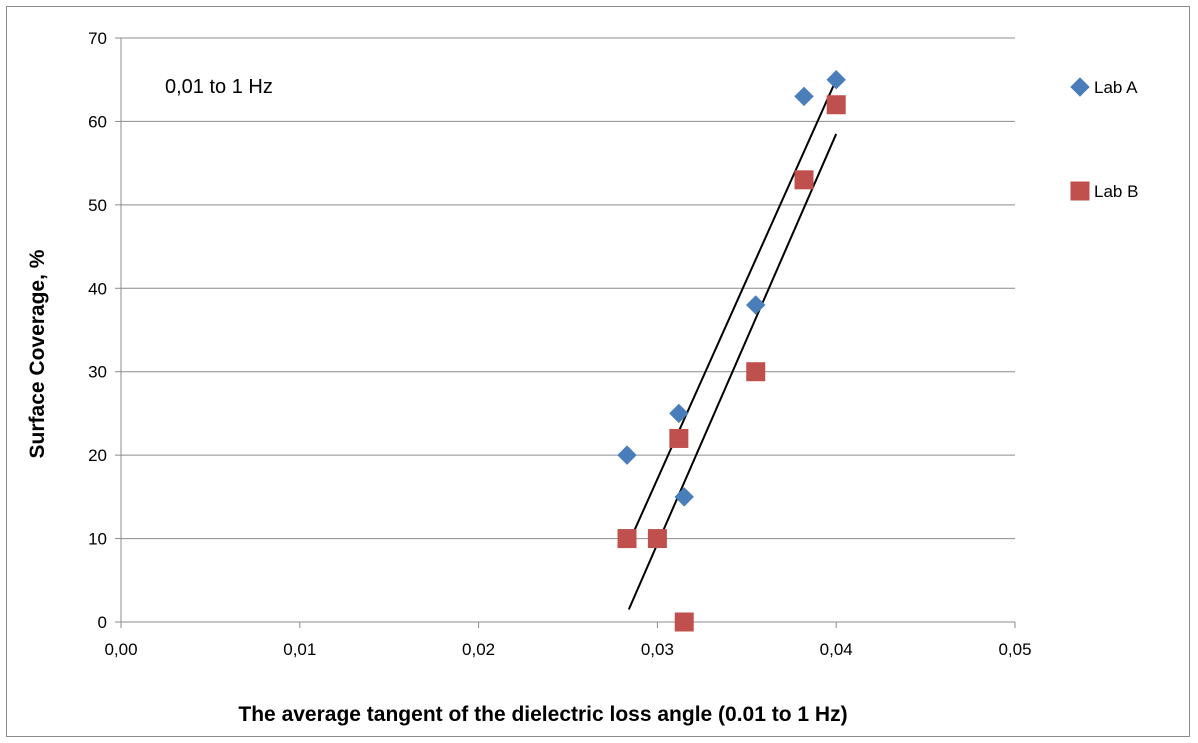 The height and width of the screenshot is (743, 1198). I want to click on y-tick-label: 10, so click(97, 539).